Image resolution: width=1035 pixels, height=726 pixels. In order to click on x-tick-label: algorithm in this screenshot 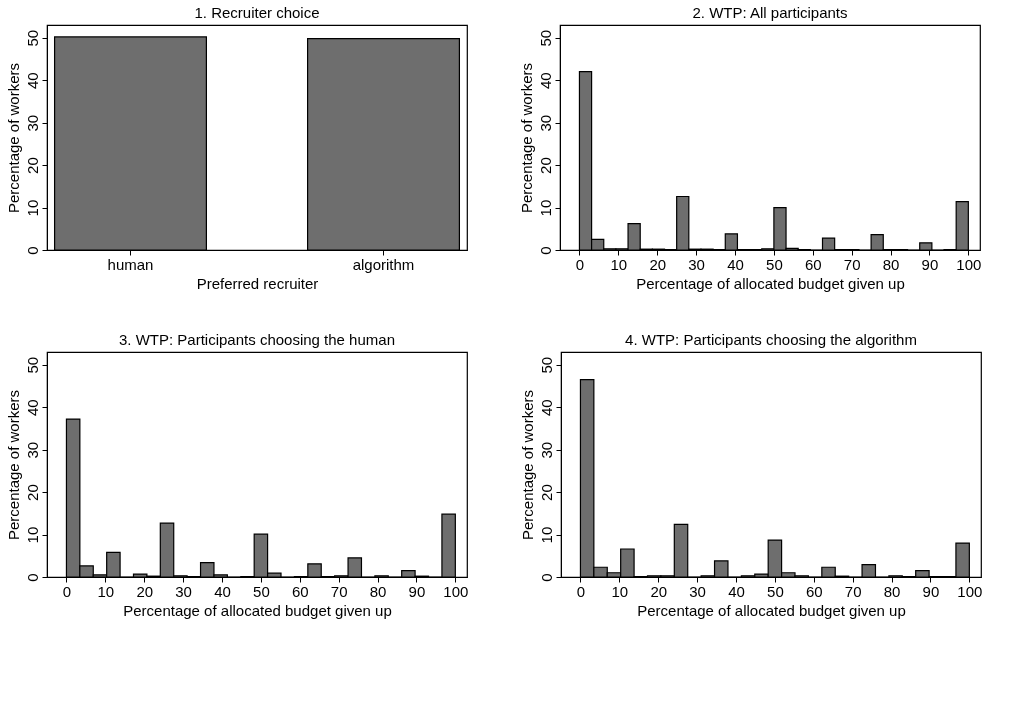, I will do `click(383, 264)`.